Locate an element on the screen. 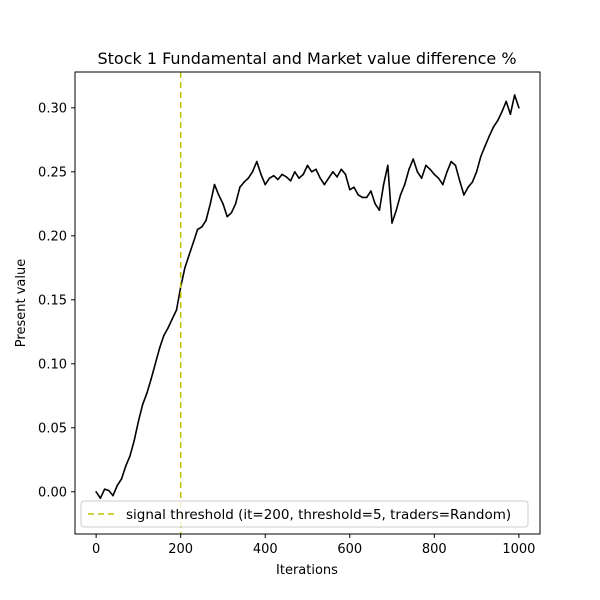 The image size is (600, 600). y-tick-label: 0.20 is located at coordinates (52, 236).